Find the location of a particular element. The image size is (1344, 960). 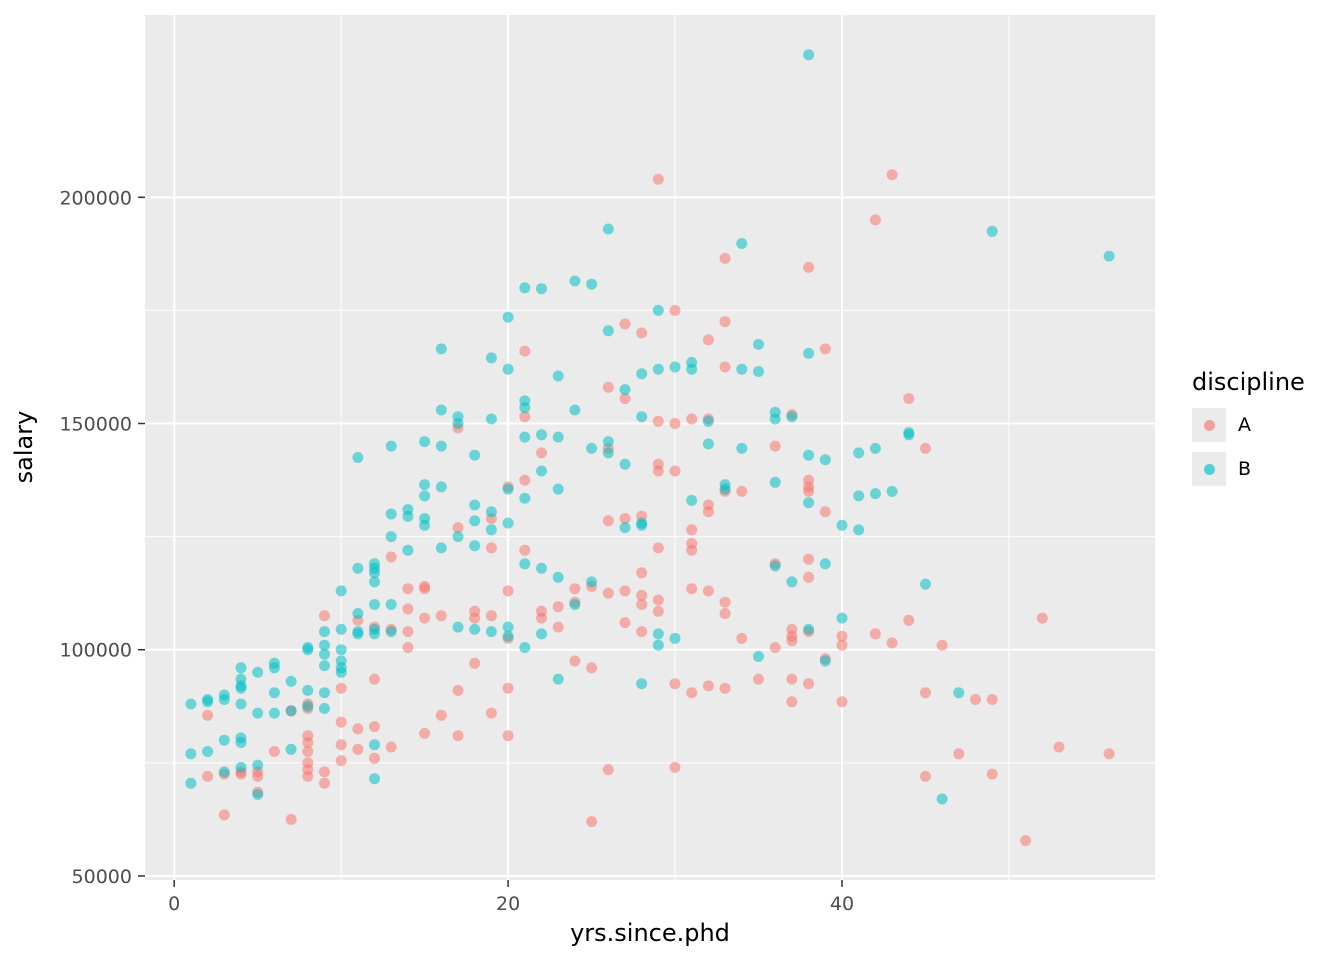

legend-key-a is located at coordinates (1209, 425).